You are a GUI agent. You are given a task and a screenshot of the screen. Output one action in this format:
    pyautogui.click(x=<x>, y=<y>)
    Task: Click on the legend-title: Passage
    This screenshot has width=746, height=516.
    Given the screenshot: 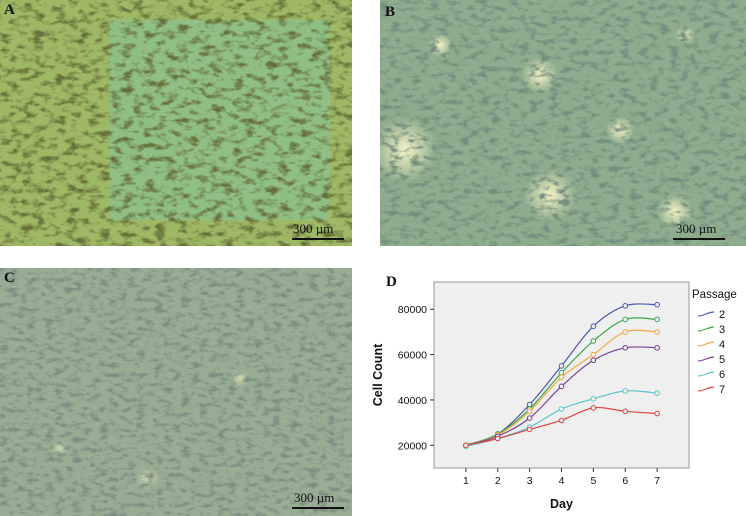 What is the action you would take?
    pyautogui.click(x=714, y=295)
    